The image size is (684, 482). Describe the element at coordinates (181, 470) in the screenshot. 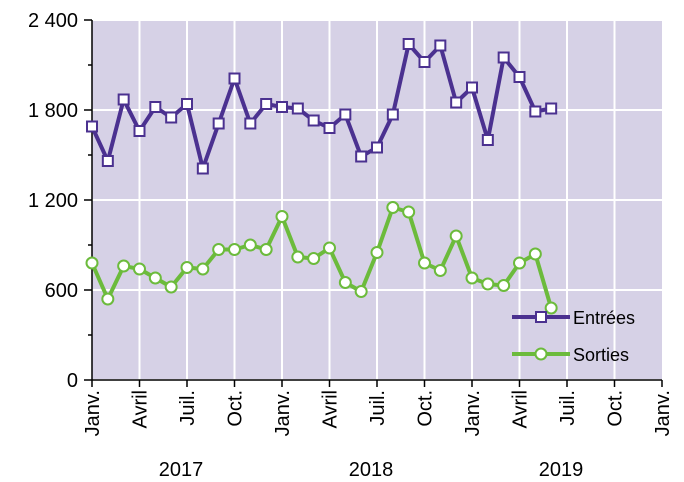

I see `year-label: 2017` at that location.